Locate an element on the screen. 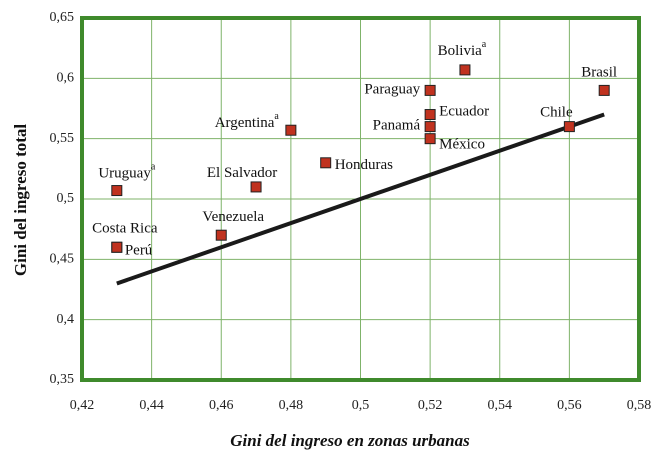 The image size is (654, 452). point-label: Panamá is located at coordinates (397, 126).